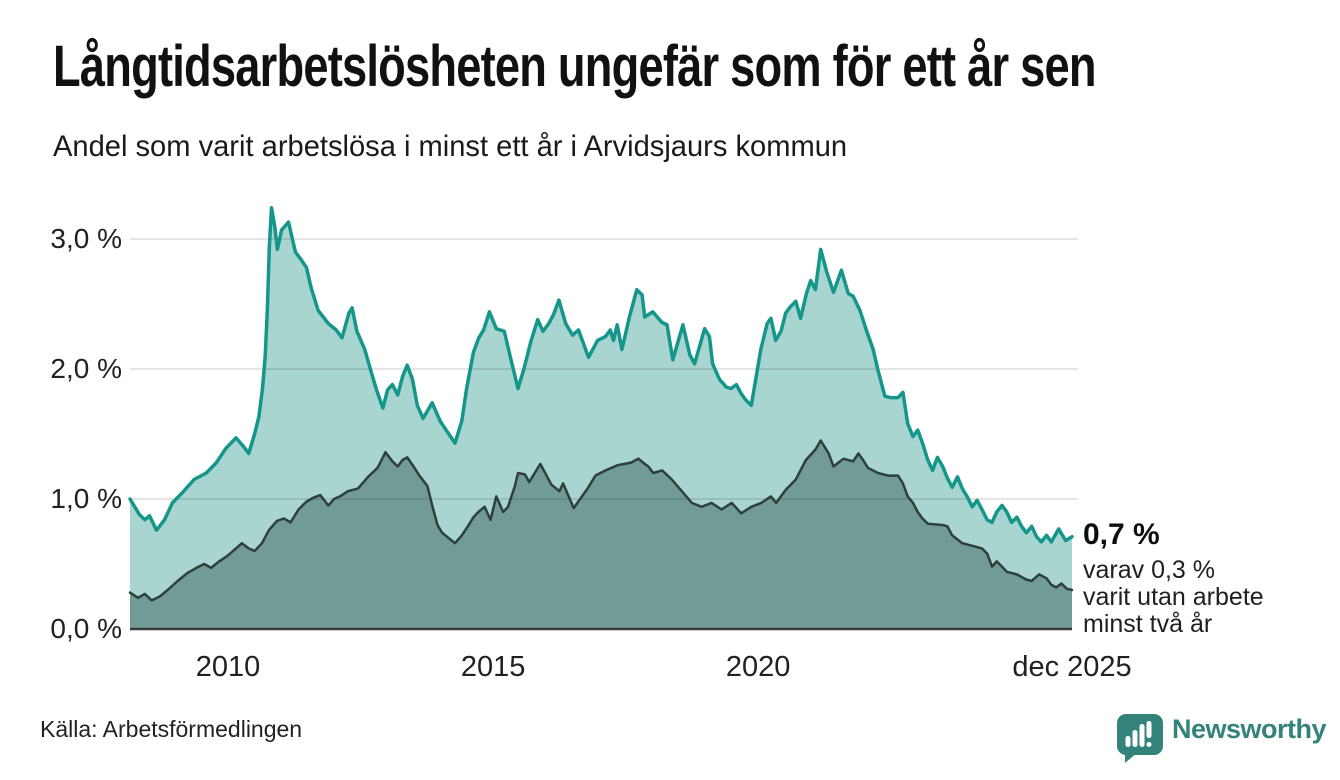 This screenshot has height=780, width=1340. What do you see at coordinates (228, 667) in the screenshot?
I see `x-tick-label: 2010` at bounding box center [228, 667].